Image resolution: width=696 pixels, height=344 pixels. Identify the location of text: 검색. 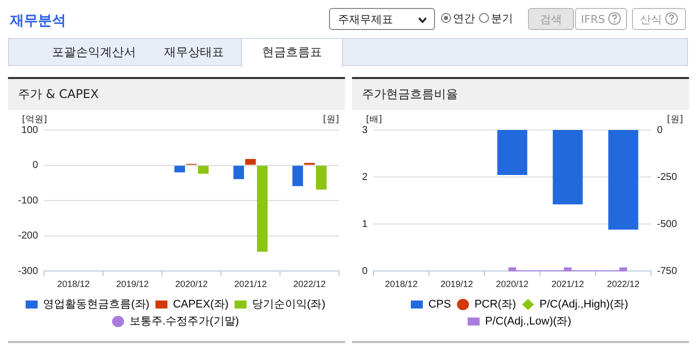
(551, 19).